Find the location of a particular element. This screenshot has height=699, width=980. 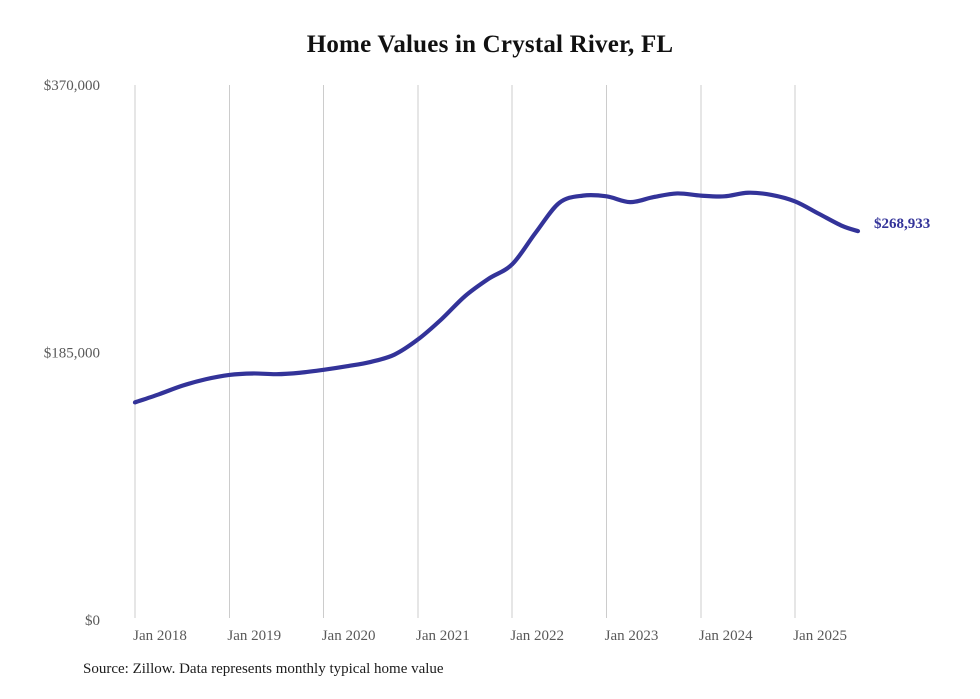

y-axis-tick-label: $0 is located at coordinates (92, 621).